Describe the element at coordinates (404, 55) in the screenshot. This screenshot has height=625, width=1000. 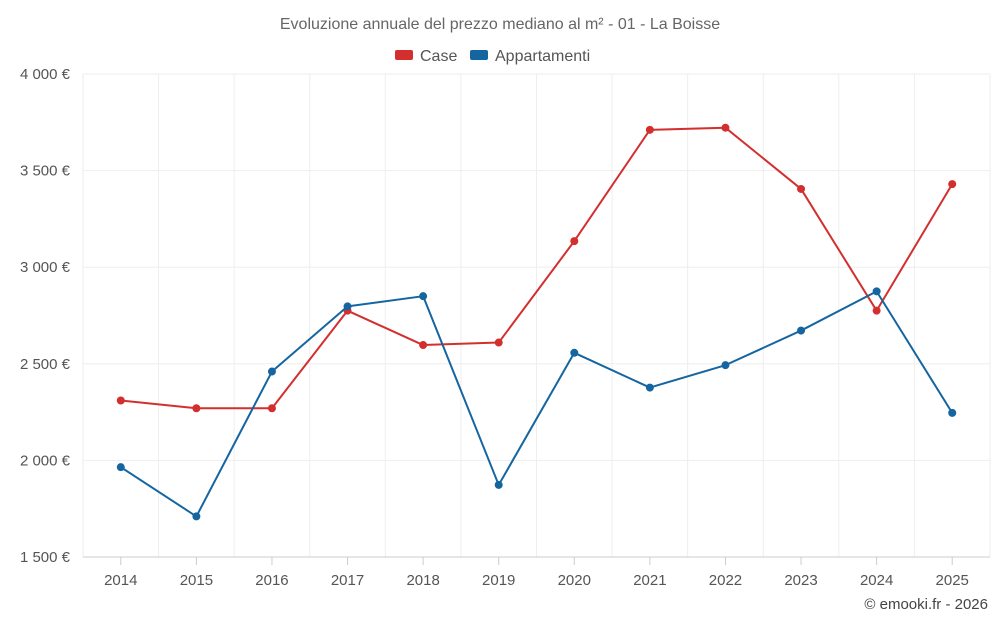
I see `legend-swatch-case` at that location.